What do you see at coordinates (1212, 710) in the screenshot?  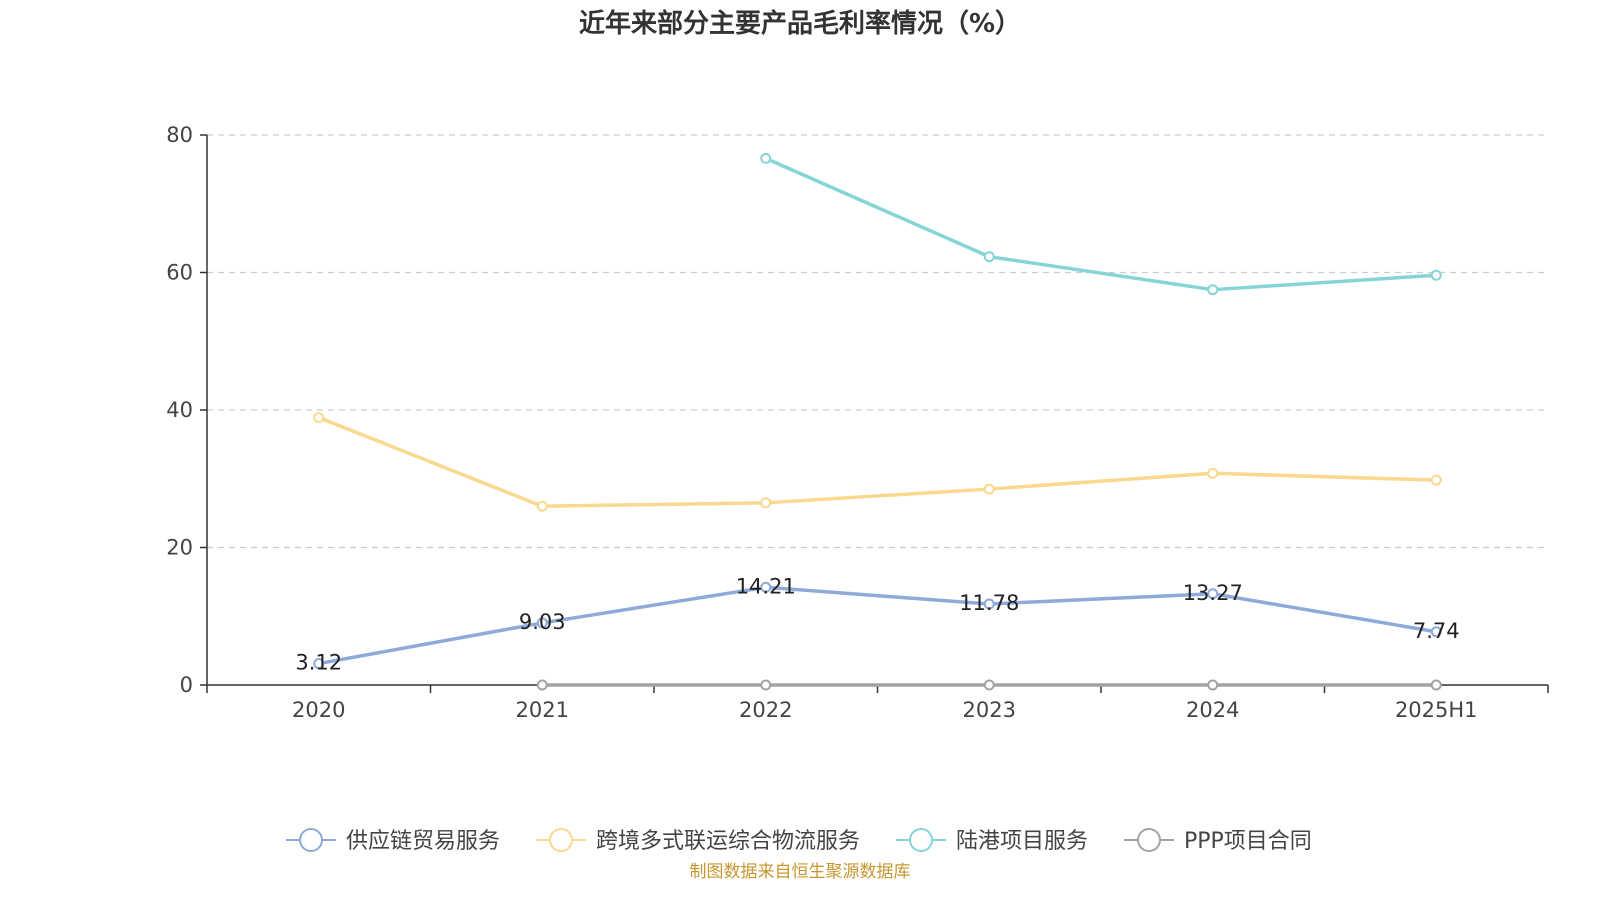 I see `x-tick-label: 2024` at bounding box center [1212, 710].